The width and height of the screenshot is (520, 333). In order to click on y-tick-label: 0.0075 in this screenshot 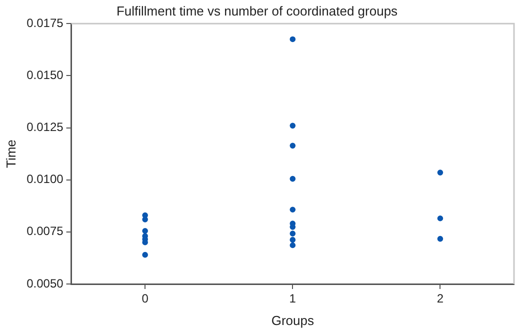, I will do `click(45, 231)`.